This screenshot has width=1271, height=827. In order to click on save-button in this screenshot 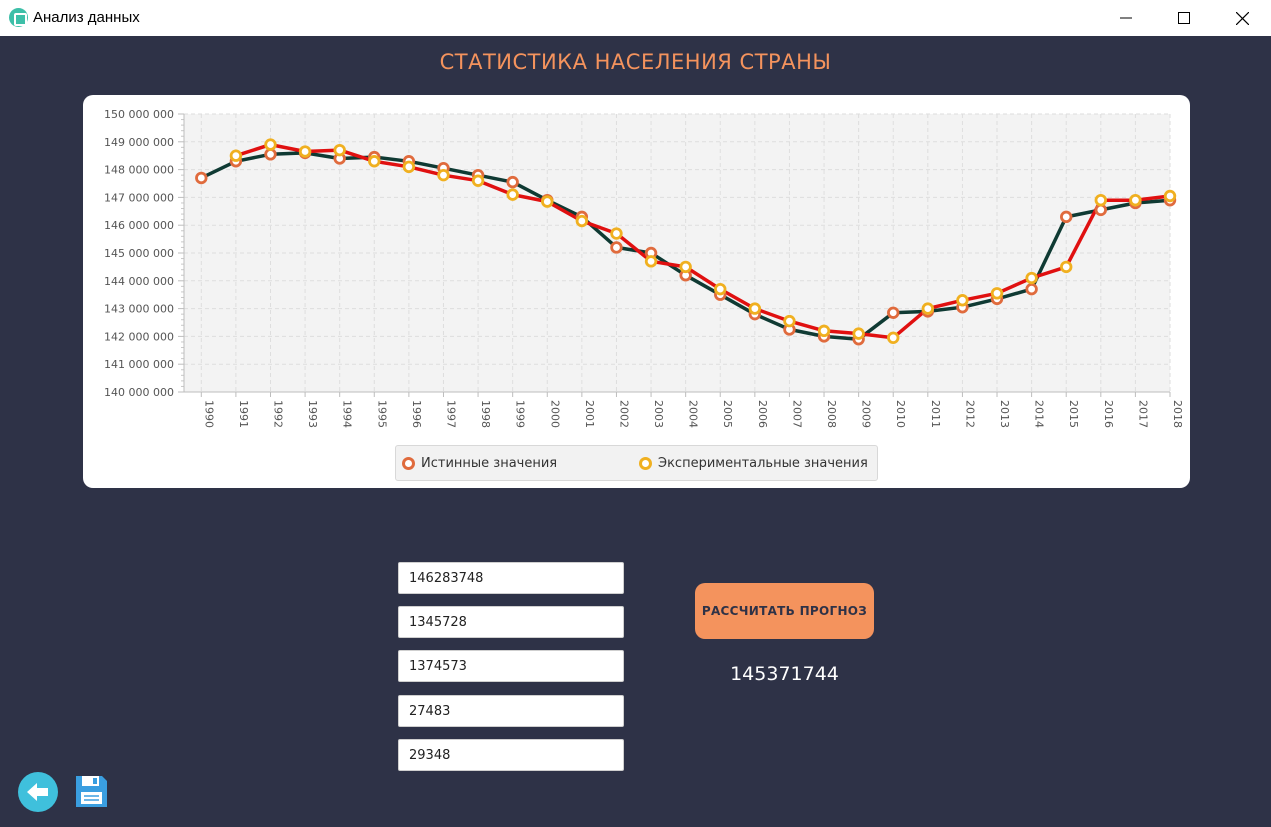, I will do `click(91, 791)`.